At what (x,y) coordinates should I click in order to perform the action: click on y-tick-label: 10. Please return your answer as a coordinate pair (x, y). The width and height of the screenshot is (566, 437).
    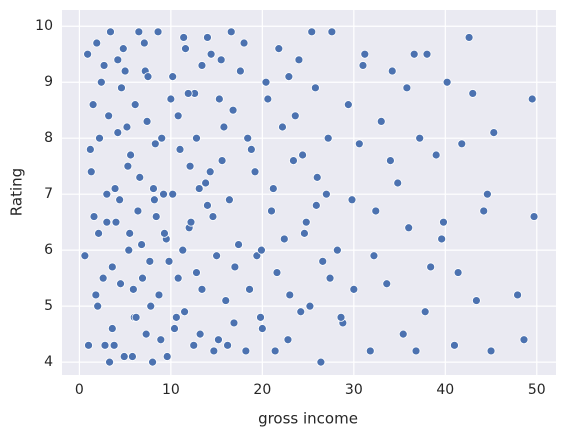
    Looking at the image, I should click on (44, 26).